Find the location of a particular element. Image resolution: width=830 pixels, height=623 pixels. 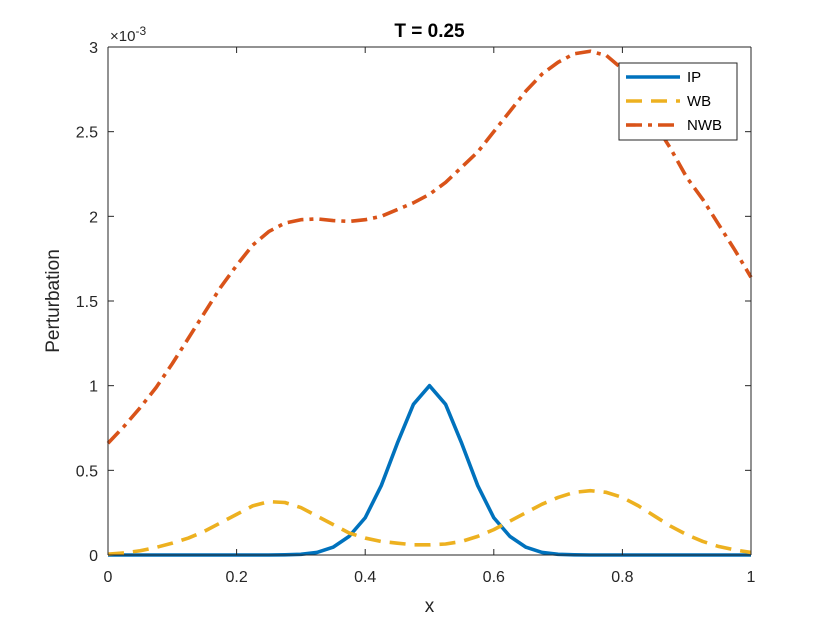

y-tick-label: 1 is located at coordinates (93, 387).